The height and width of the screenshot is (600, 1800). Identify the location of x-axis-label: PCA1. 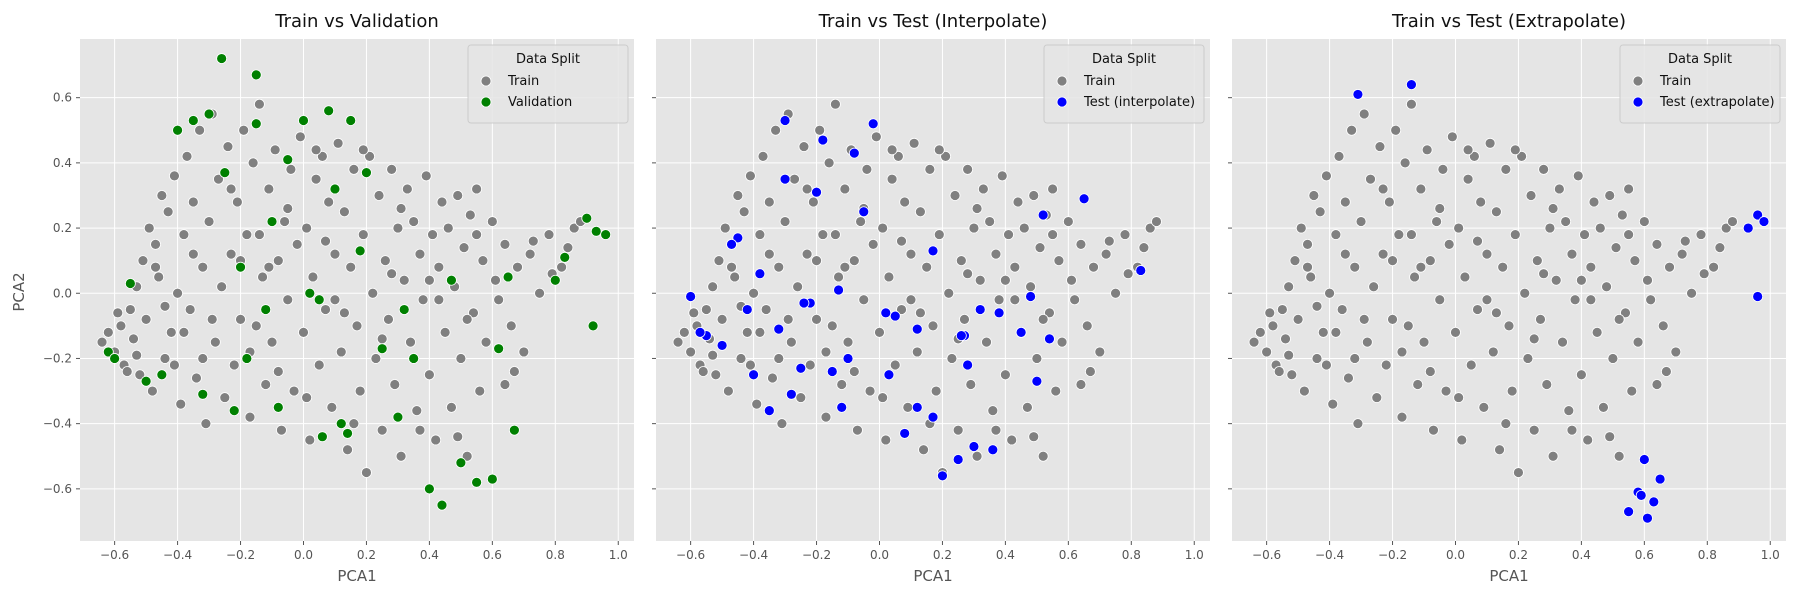
(1508, 576).